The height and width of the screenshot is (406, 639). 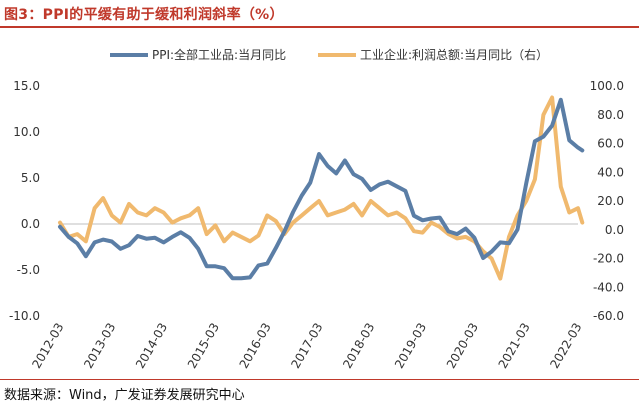 I want to click on x-tick-label: 2015-03, so click(x=203, y=346).